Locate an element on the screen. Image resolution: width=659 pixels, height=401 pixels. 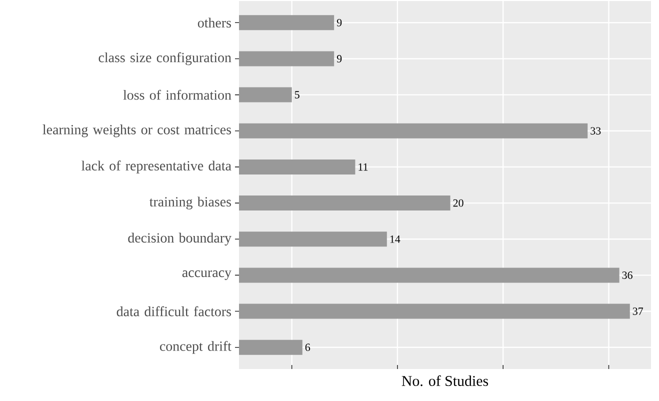
y-tick-label: decision boundary is located at coordinates (180, 239).